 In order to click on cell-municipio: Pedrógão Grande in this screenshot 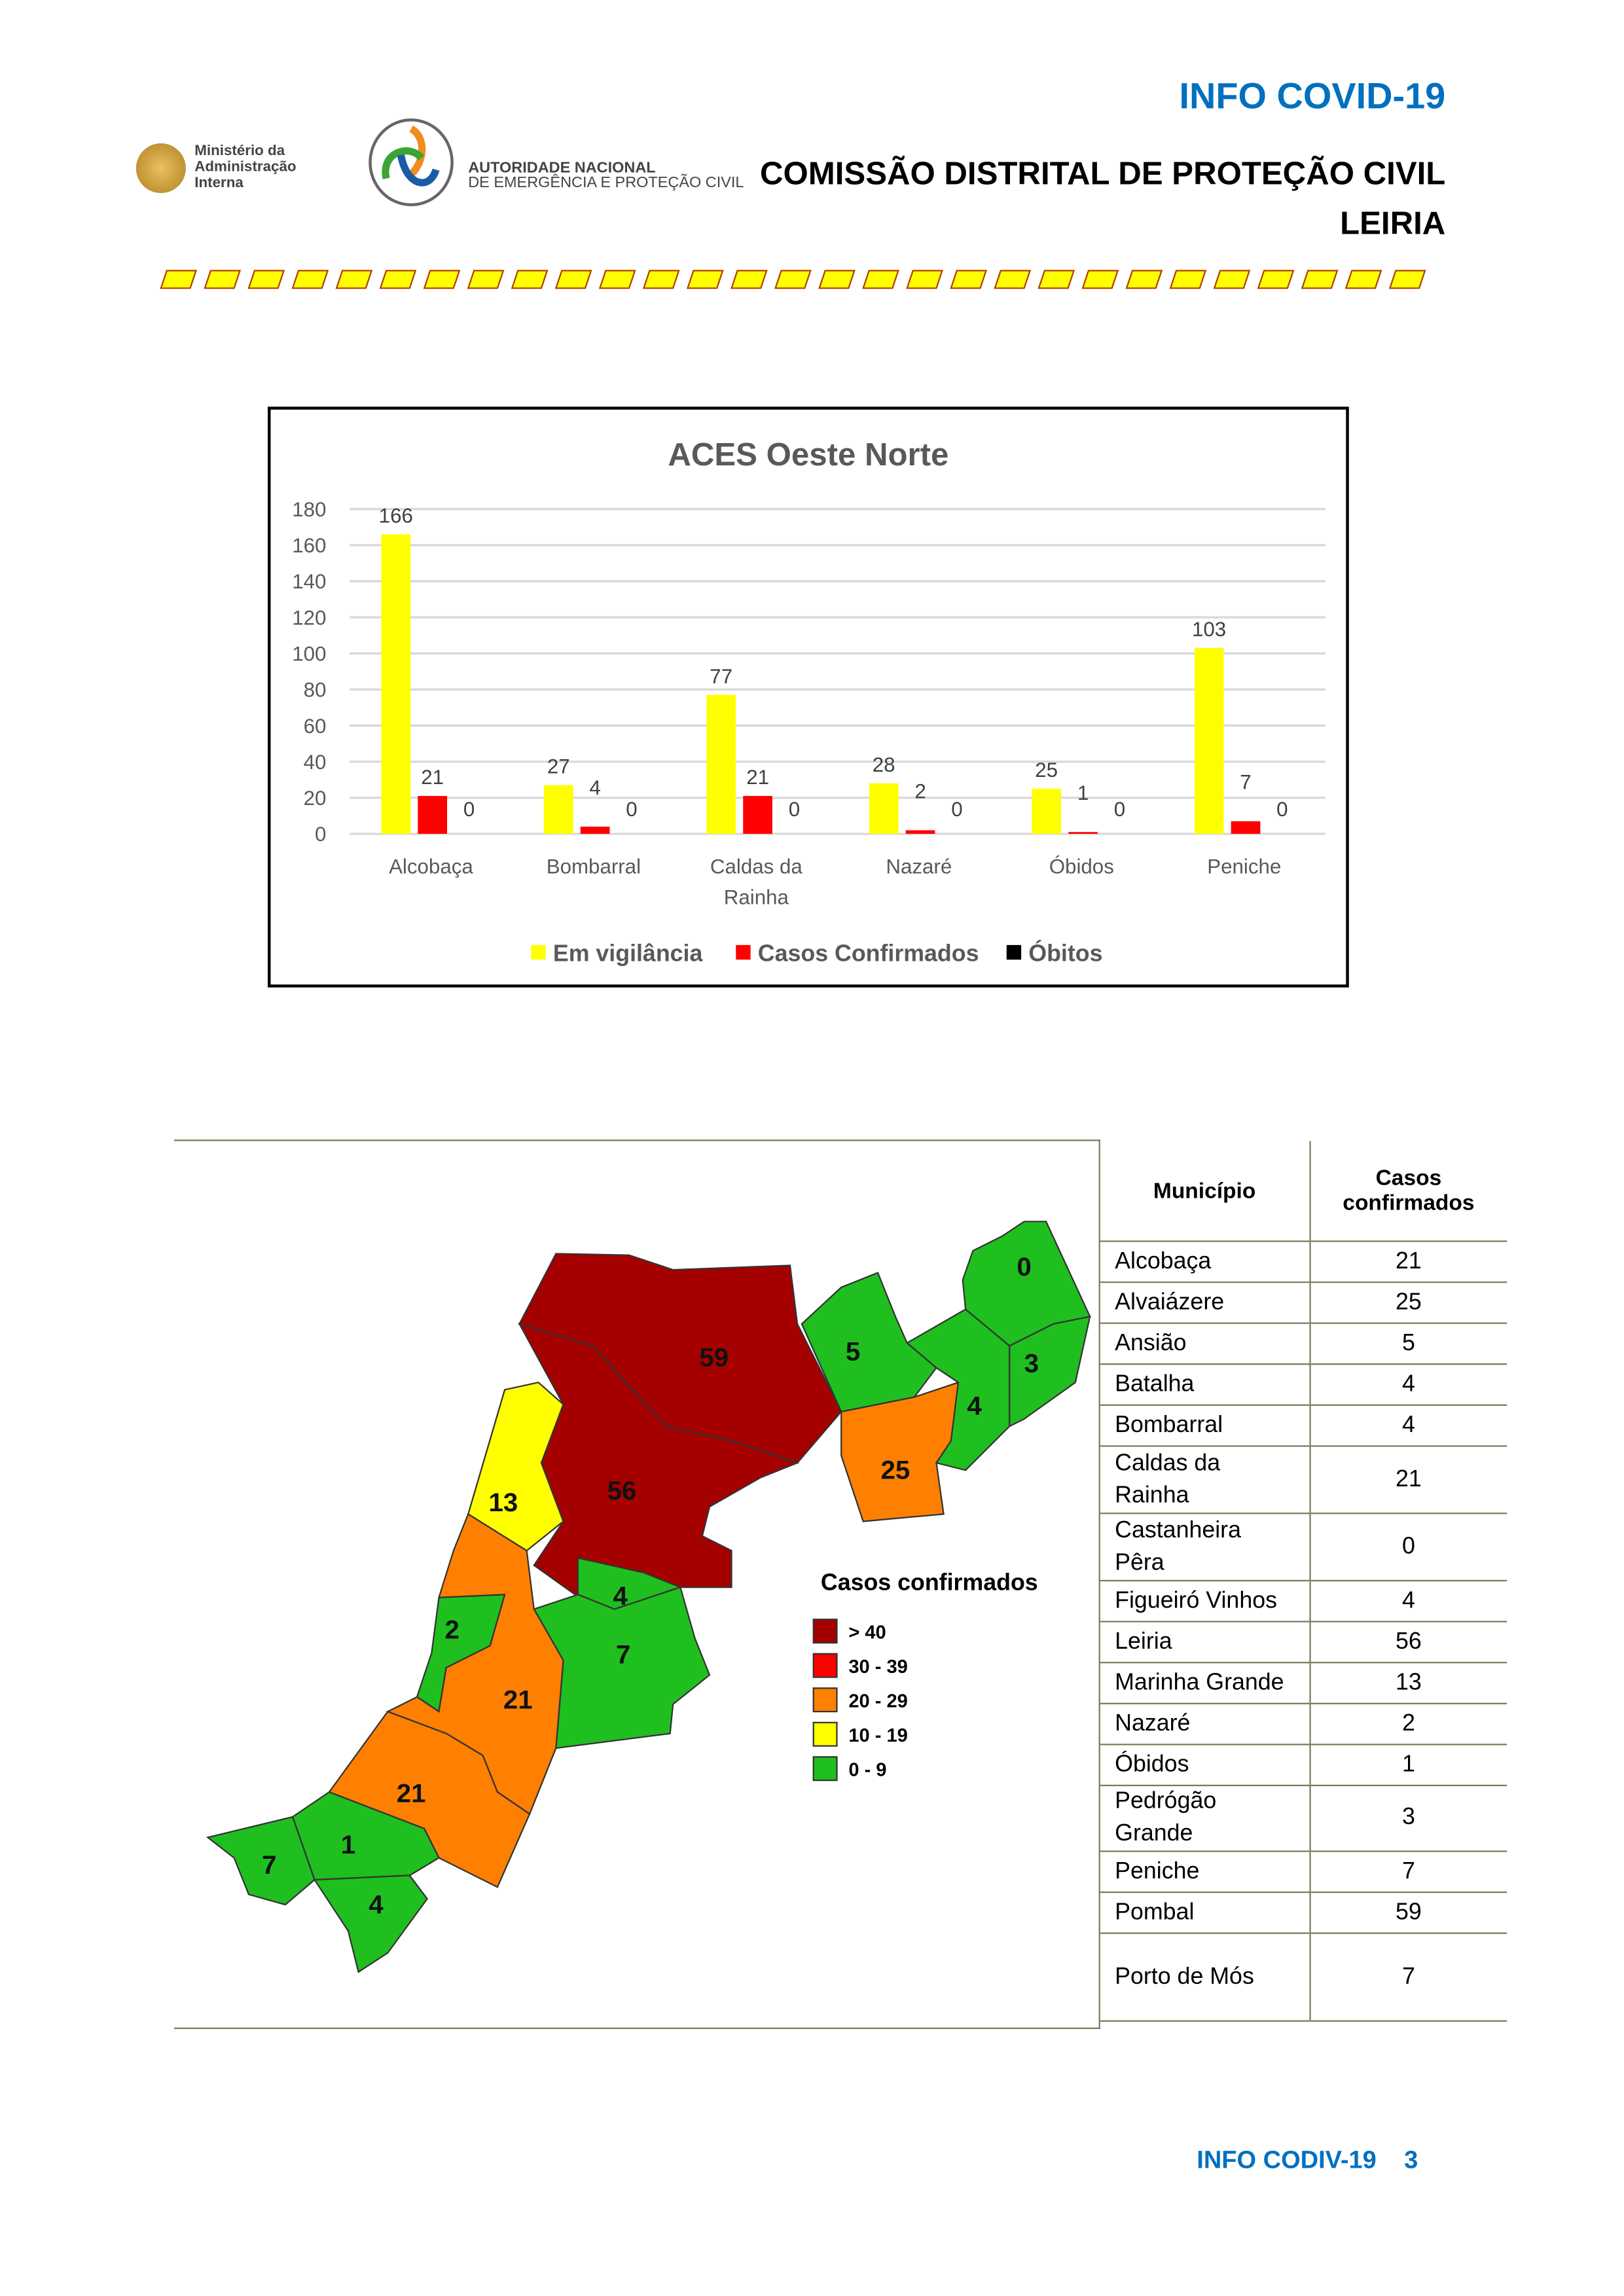, I will do `click(1205, 1818)`.